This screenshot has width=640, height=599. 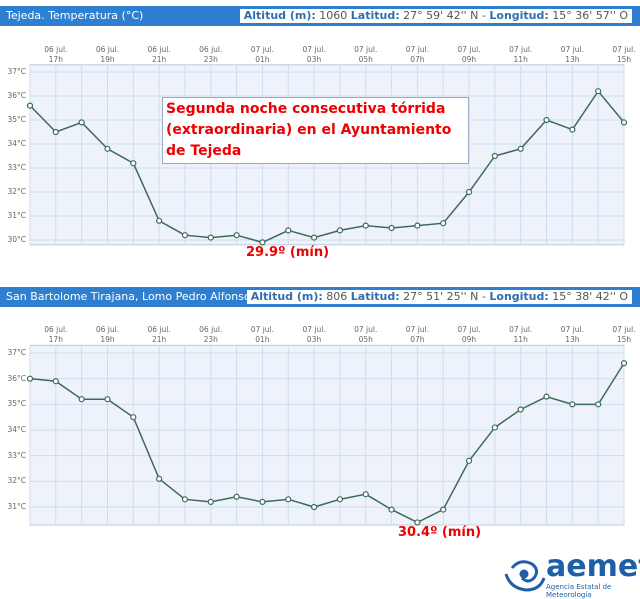 I want to click on x-tick-label: 06 jul. 21h, so click(x=159, y=54).